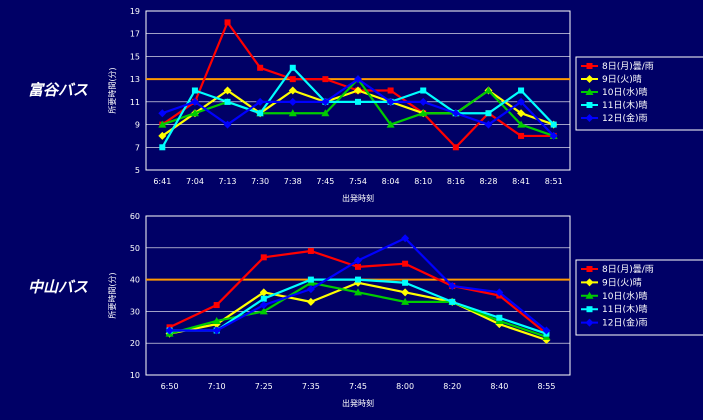 The height and width of the screenshot is (420, 703). What do you see at coordinates (228, 181) in the screenshot?
I see `chart1-x-tick-label: 7:13` at bounding box center [228, 181].